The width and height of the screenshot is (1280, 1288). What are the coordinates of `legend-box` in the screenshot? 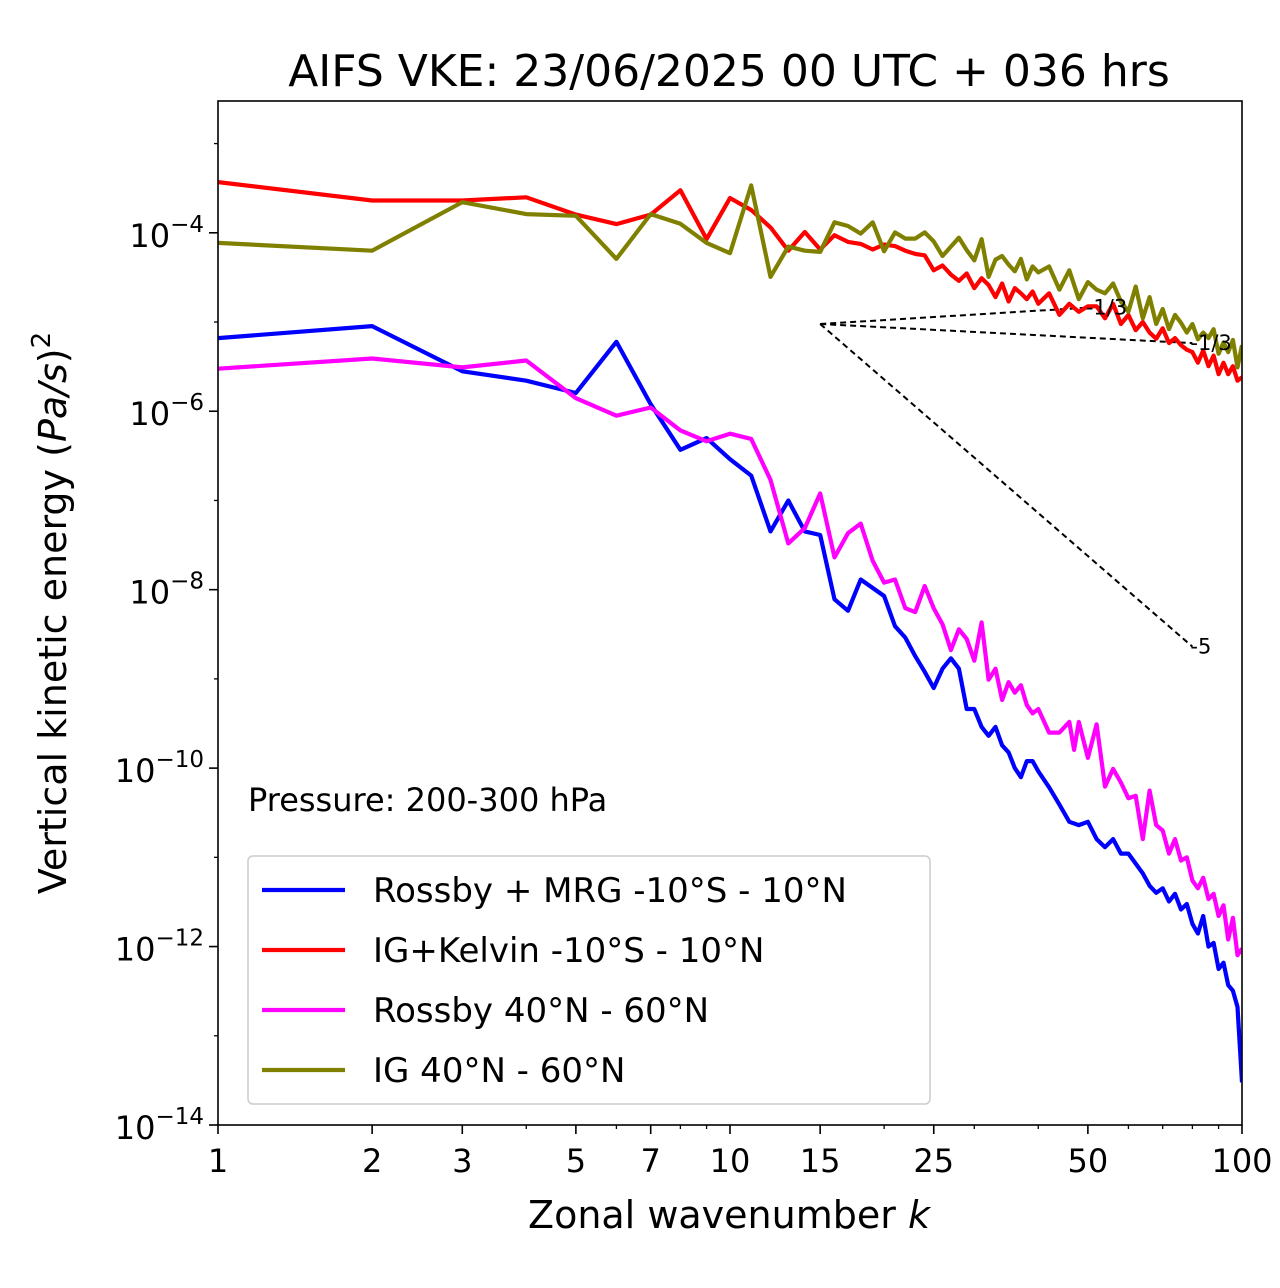 It's located at (589, 980).